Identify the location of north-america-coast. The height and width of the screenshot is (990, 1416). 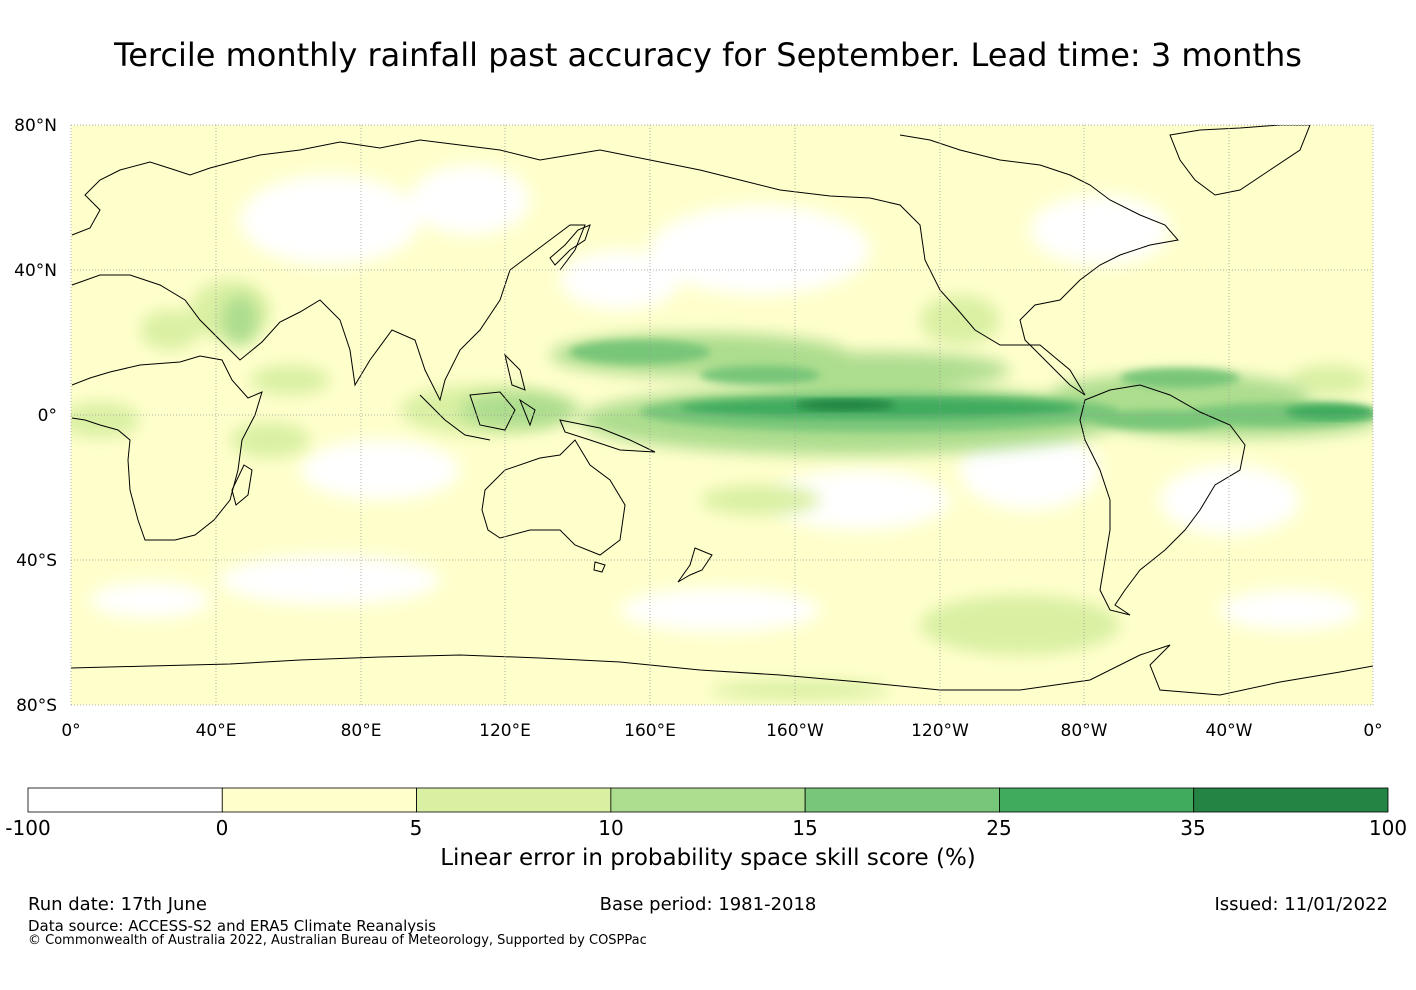
(1024, 265).